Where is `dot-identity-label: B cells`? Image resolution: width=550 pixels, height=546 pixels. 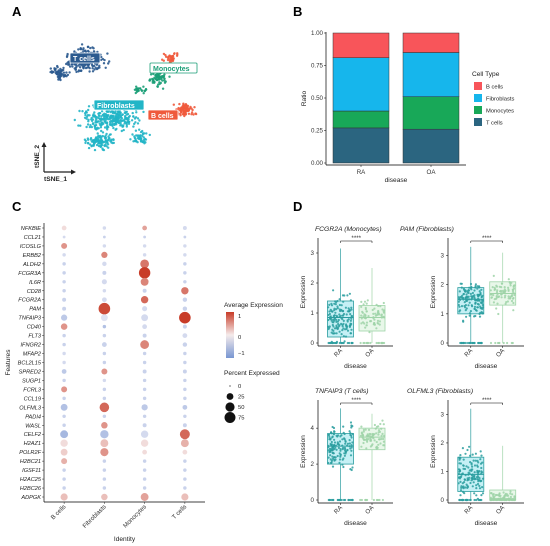 dot-identity-label: B cells is located at coordinates (59, 512).